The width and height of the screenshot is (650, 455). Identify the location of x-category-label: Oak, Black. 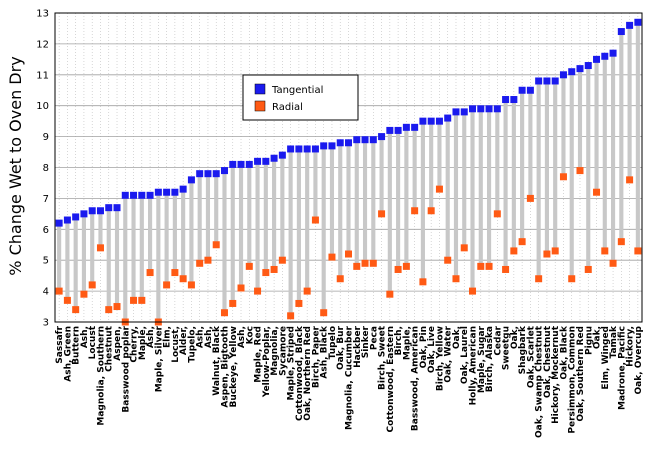
(564, 352).